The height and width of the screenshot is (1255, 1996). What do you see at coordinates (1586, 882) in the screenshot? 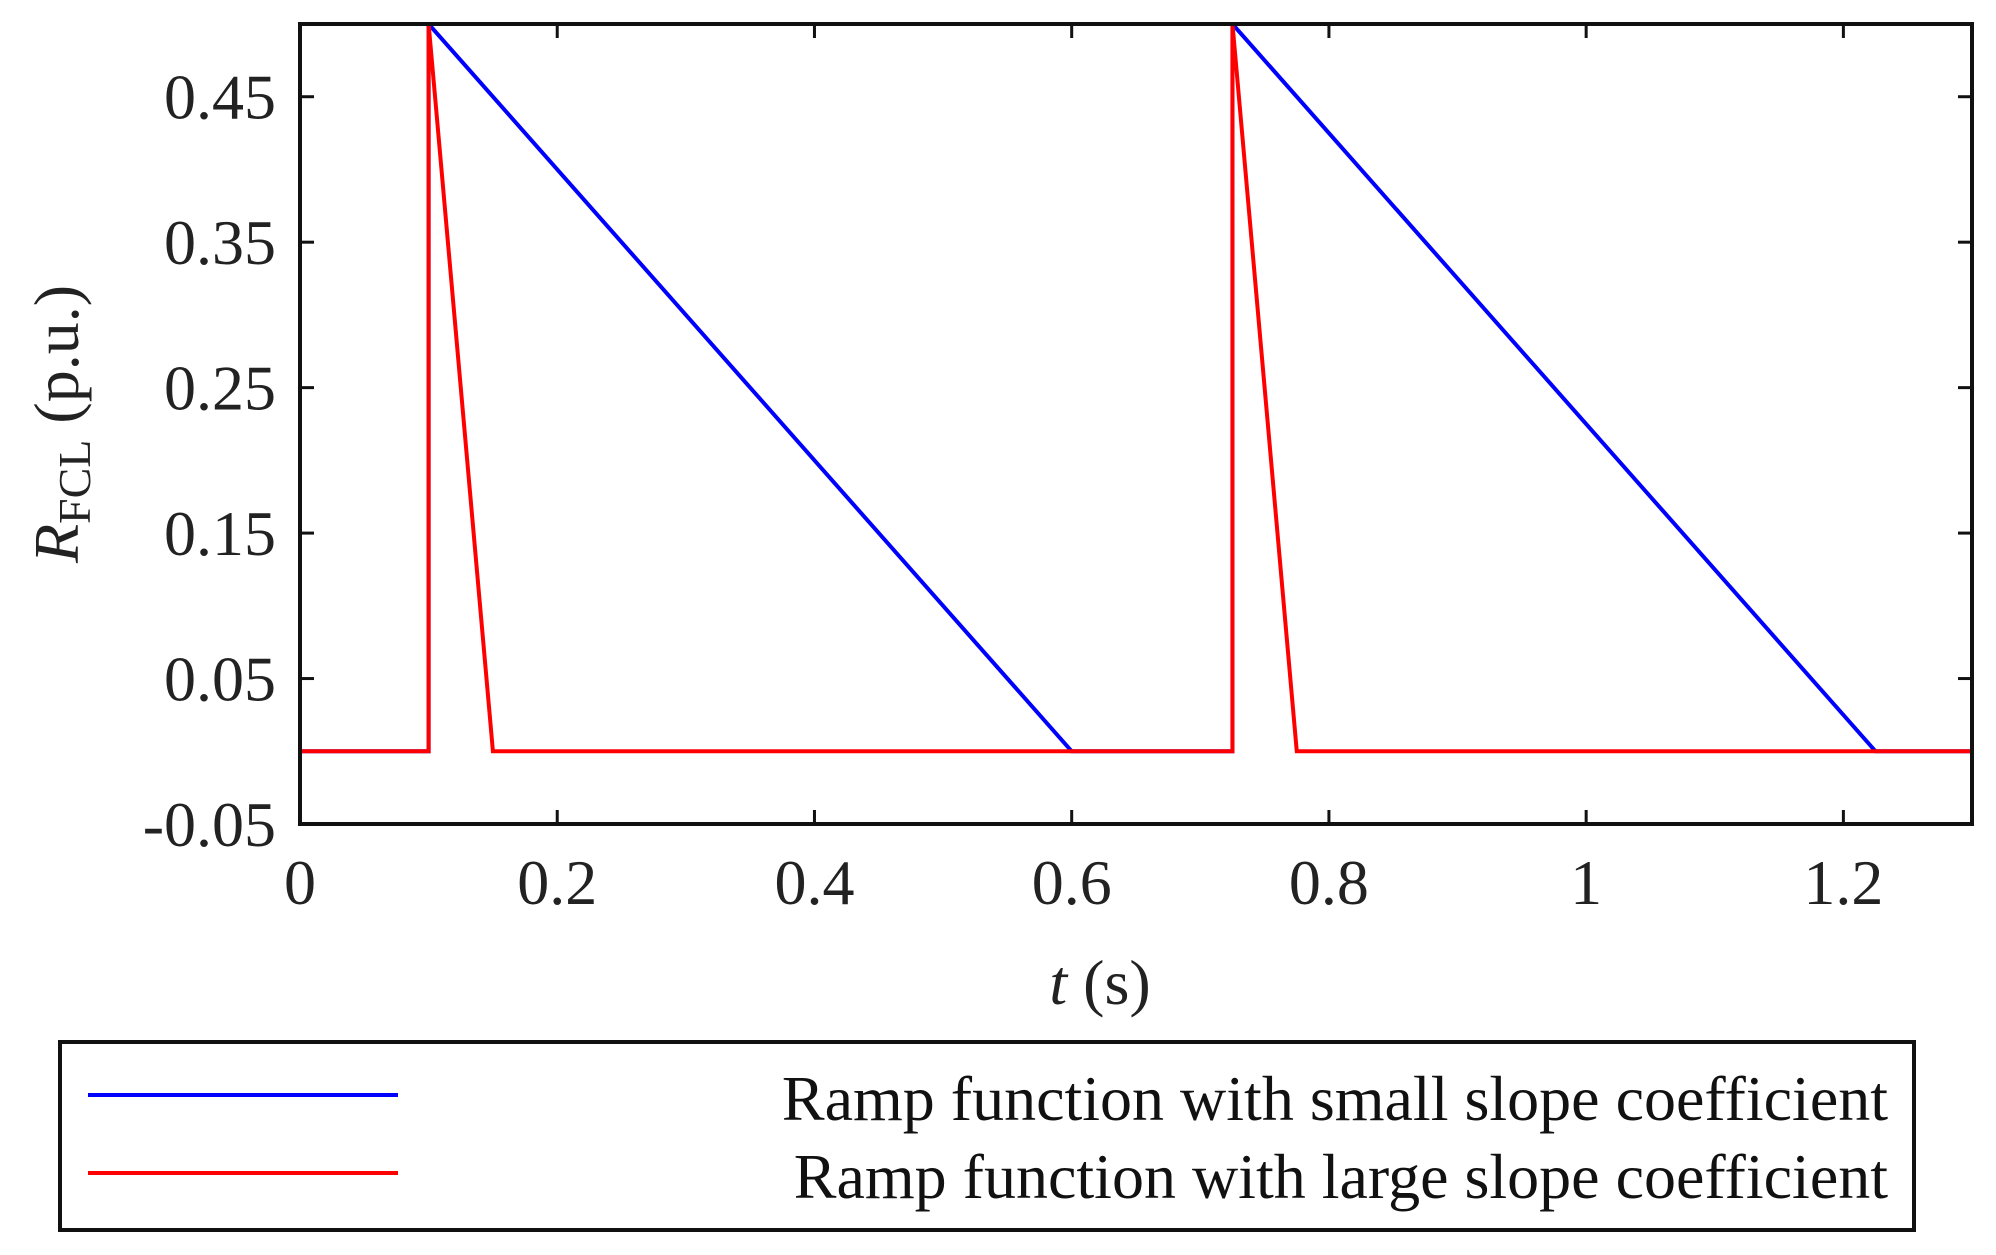
I see `x-tick-label: 1` at bounding box center [1586, 882].